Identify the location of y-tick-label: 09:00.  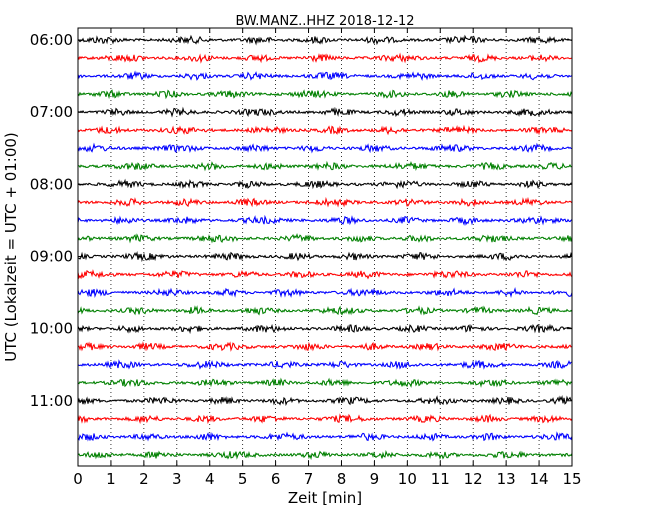
(51, 256).